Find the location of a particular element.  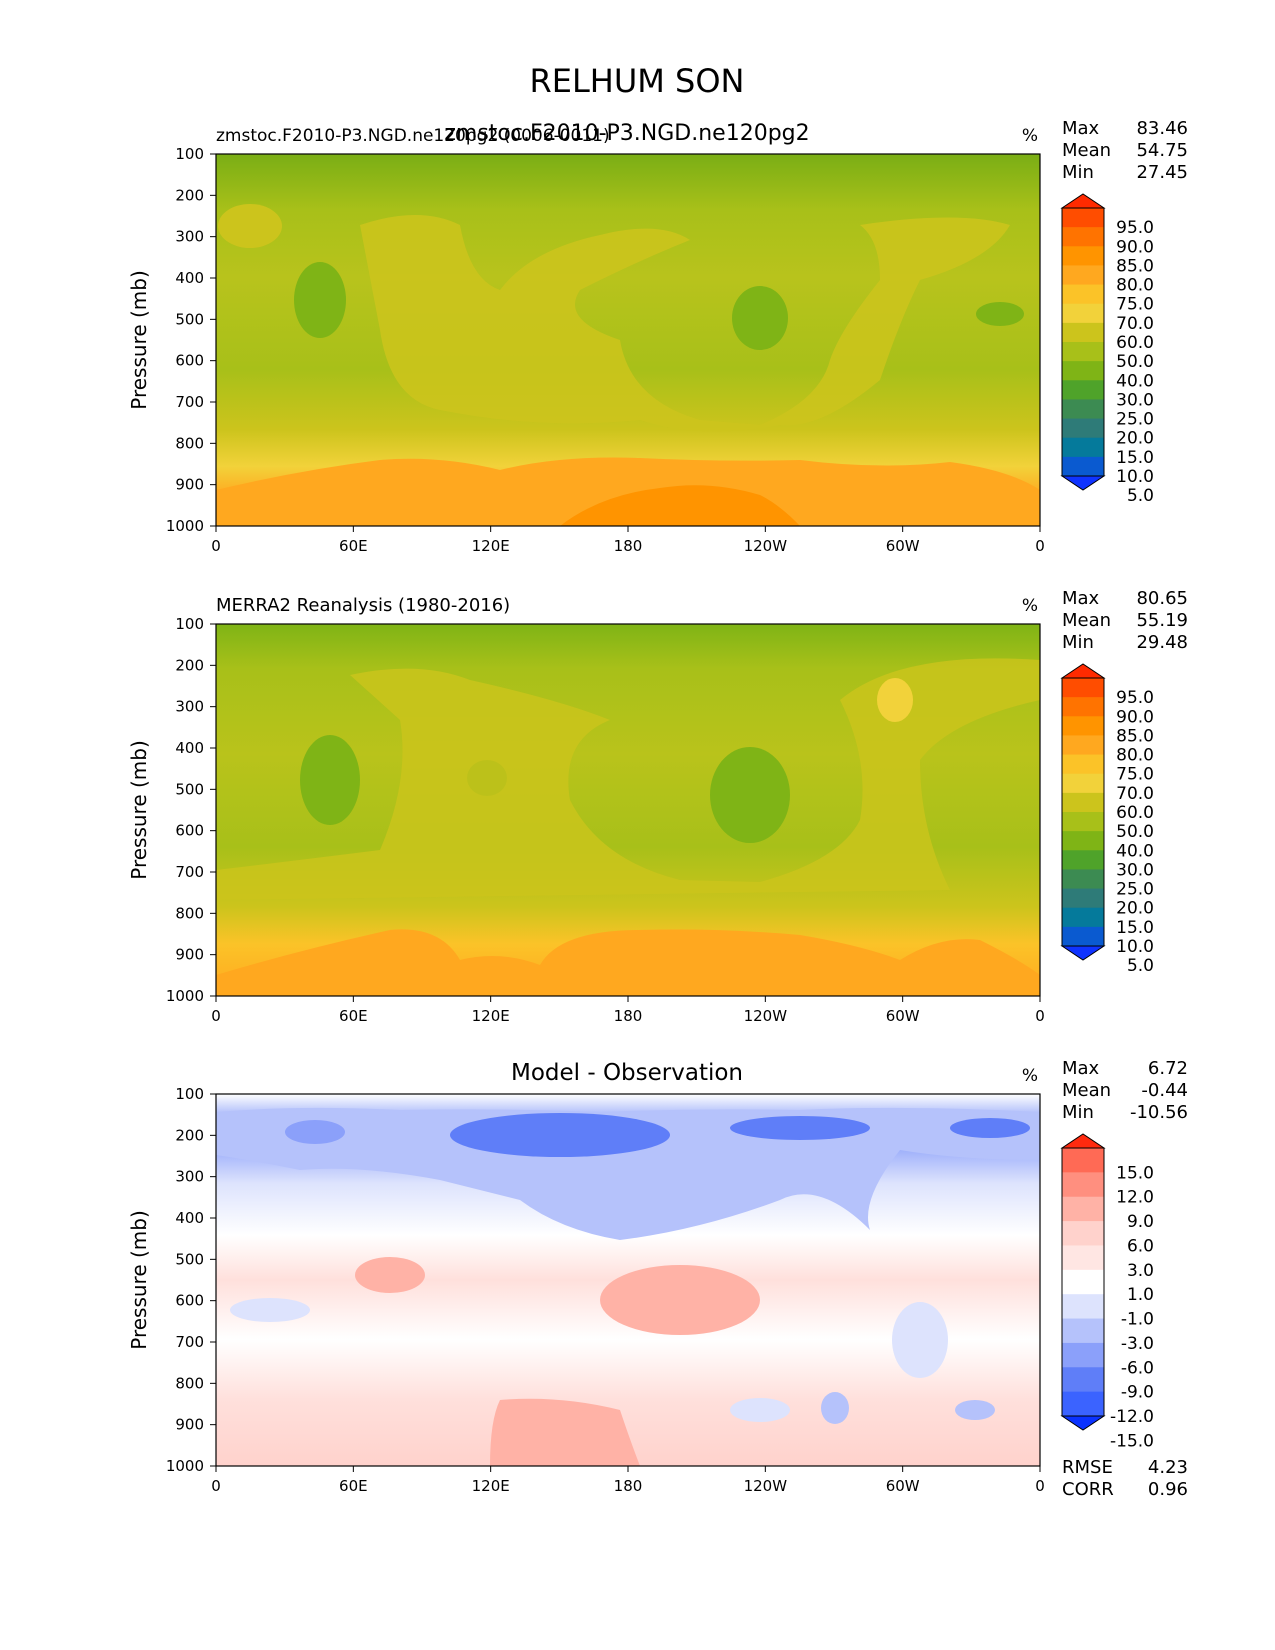

panel-difference-colorbar-label: -12.0 is located at coordinates (1132, 1417).